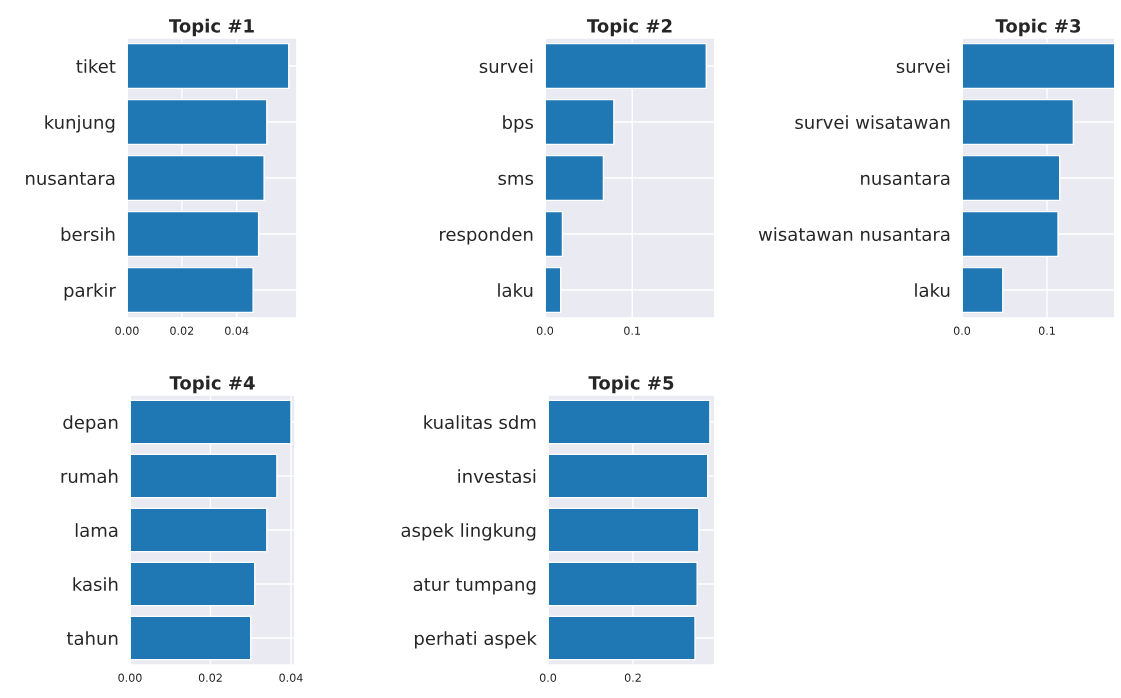 This screenshot has width=1121, height=698. What do you see at coordinates (90, 424) in the screenshot?
I see `y-tick-label: depan` at bounding box center [90, 424].